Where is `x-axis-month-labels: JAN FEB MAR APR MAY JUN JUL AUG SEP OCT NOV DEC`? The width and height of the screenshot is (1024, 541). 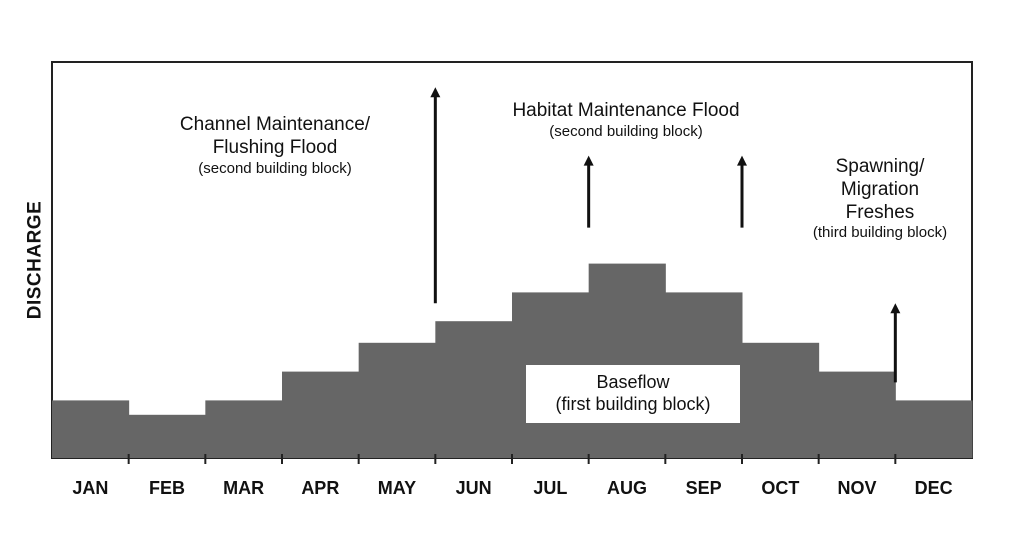 x-axis-month-labels: JAN FEB MAR APR MAY JUN JUL AUG SEP OCT NOV DEC is located at coordinates (512, 490).